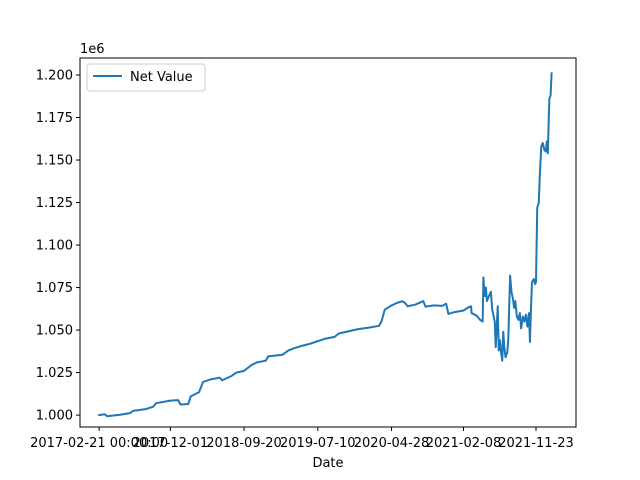 The height and width of the screenshot is (480, 640). What do you see at coordinates (99, 443) in the screenshot?
I see `x-tick-label: 2017-02-21 00:00:00` at bounding box center [99, 443].